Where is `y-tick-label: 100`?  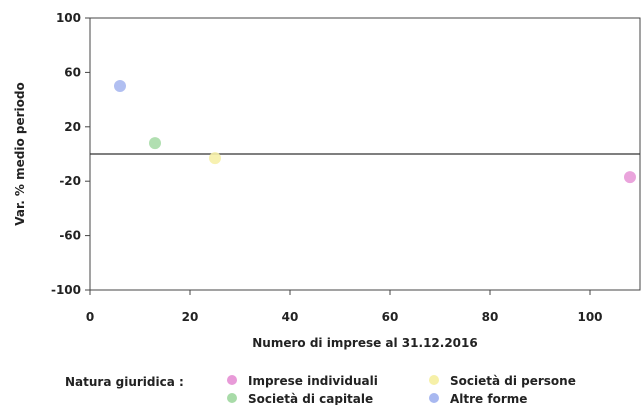
y-tick-label: 100 is located at coordinates (68, 18).